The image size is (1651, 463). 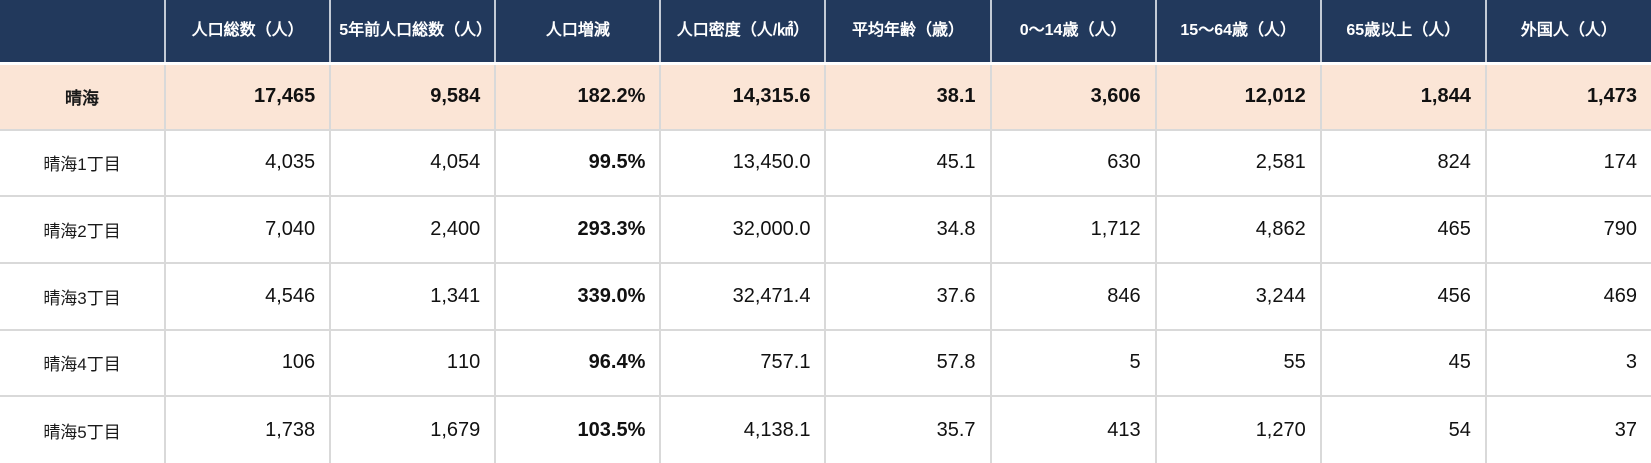 What do you see at coordinates (1238, 96) in the screenshot?
I see `table-cell: 12,012` at bounding box center [1238, 96].